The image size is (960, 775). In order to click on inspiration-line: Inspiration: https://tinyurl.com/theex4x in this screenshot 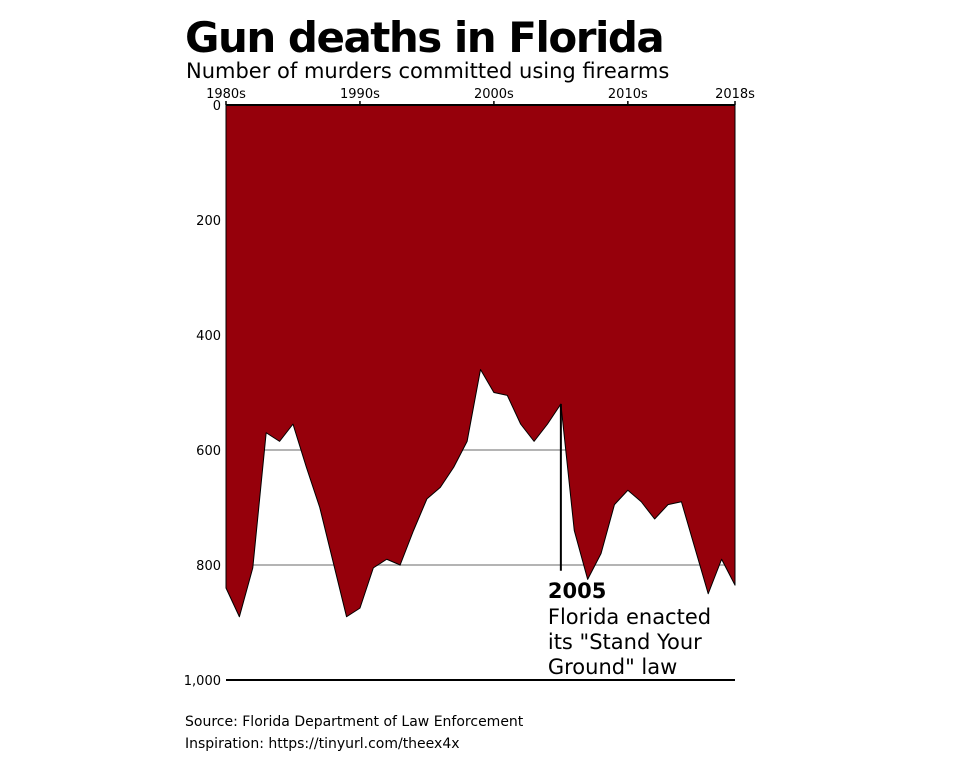, I will do `click(322, 744)`.